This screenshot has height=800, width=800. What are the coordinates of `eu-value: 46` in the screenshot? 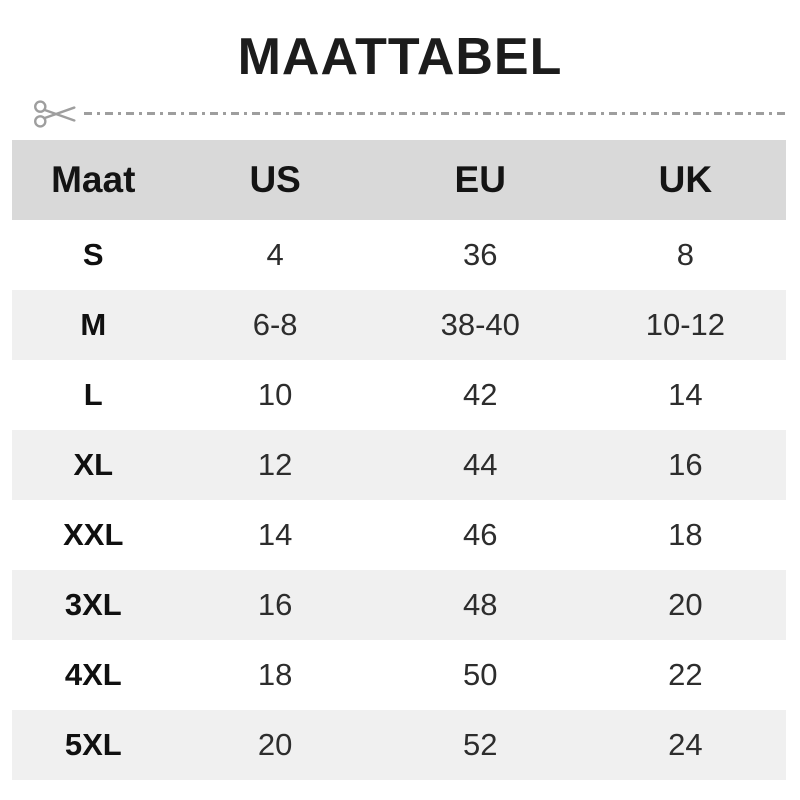 It's located at (480, 534).